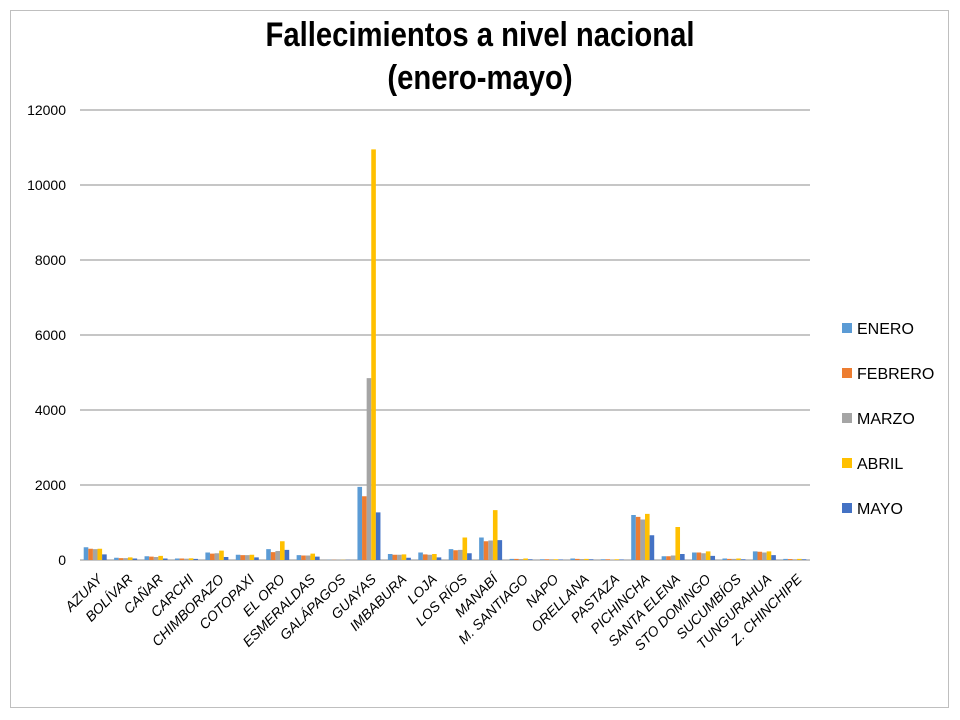 Image resolution: width=960 pixels, height=720 pixels. Describe the element at coordinates (46, 110) in the screenshot. I see `y-tick-label: 12000` at that location.